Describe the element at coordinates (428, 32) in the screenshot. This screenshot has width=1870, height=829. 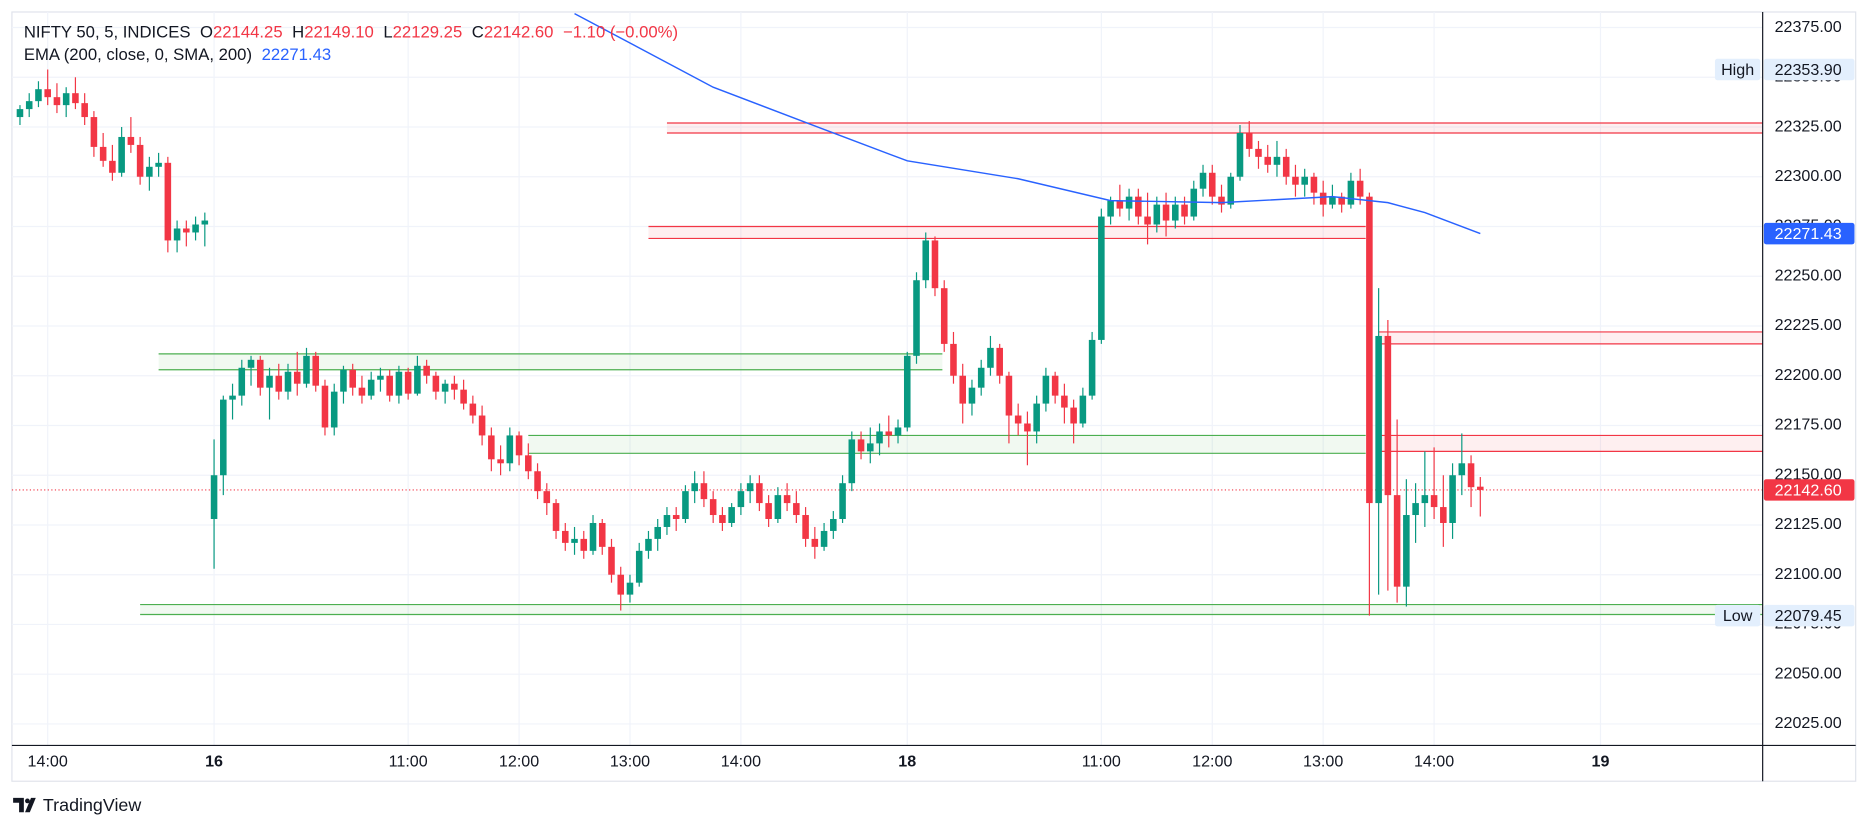
I see `ohlc-value: 22129.25` at that location.